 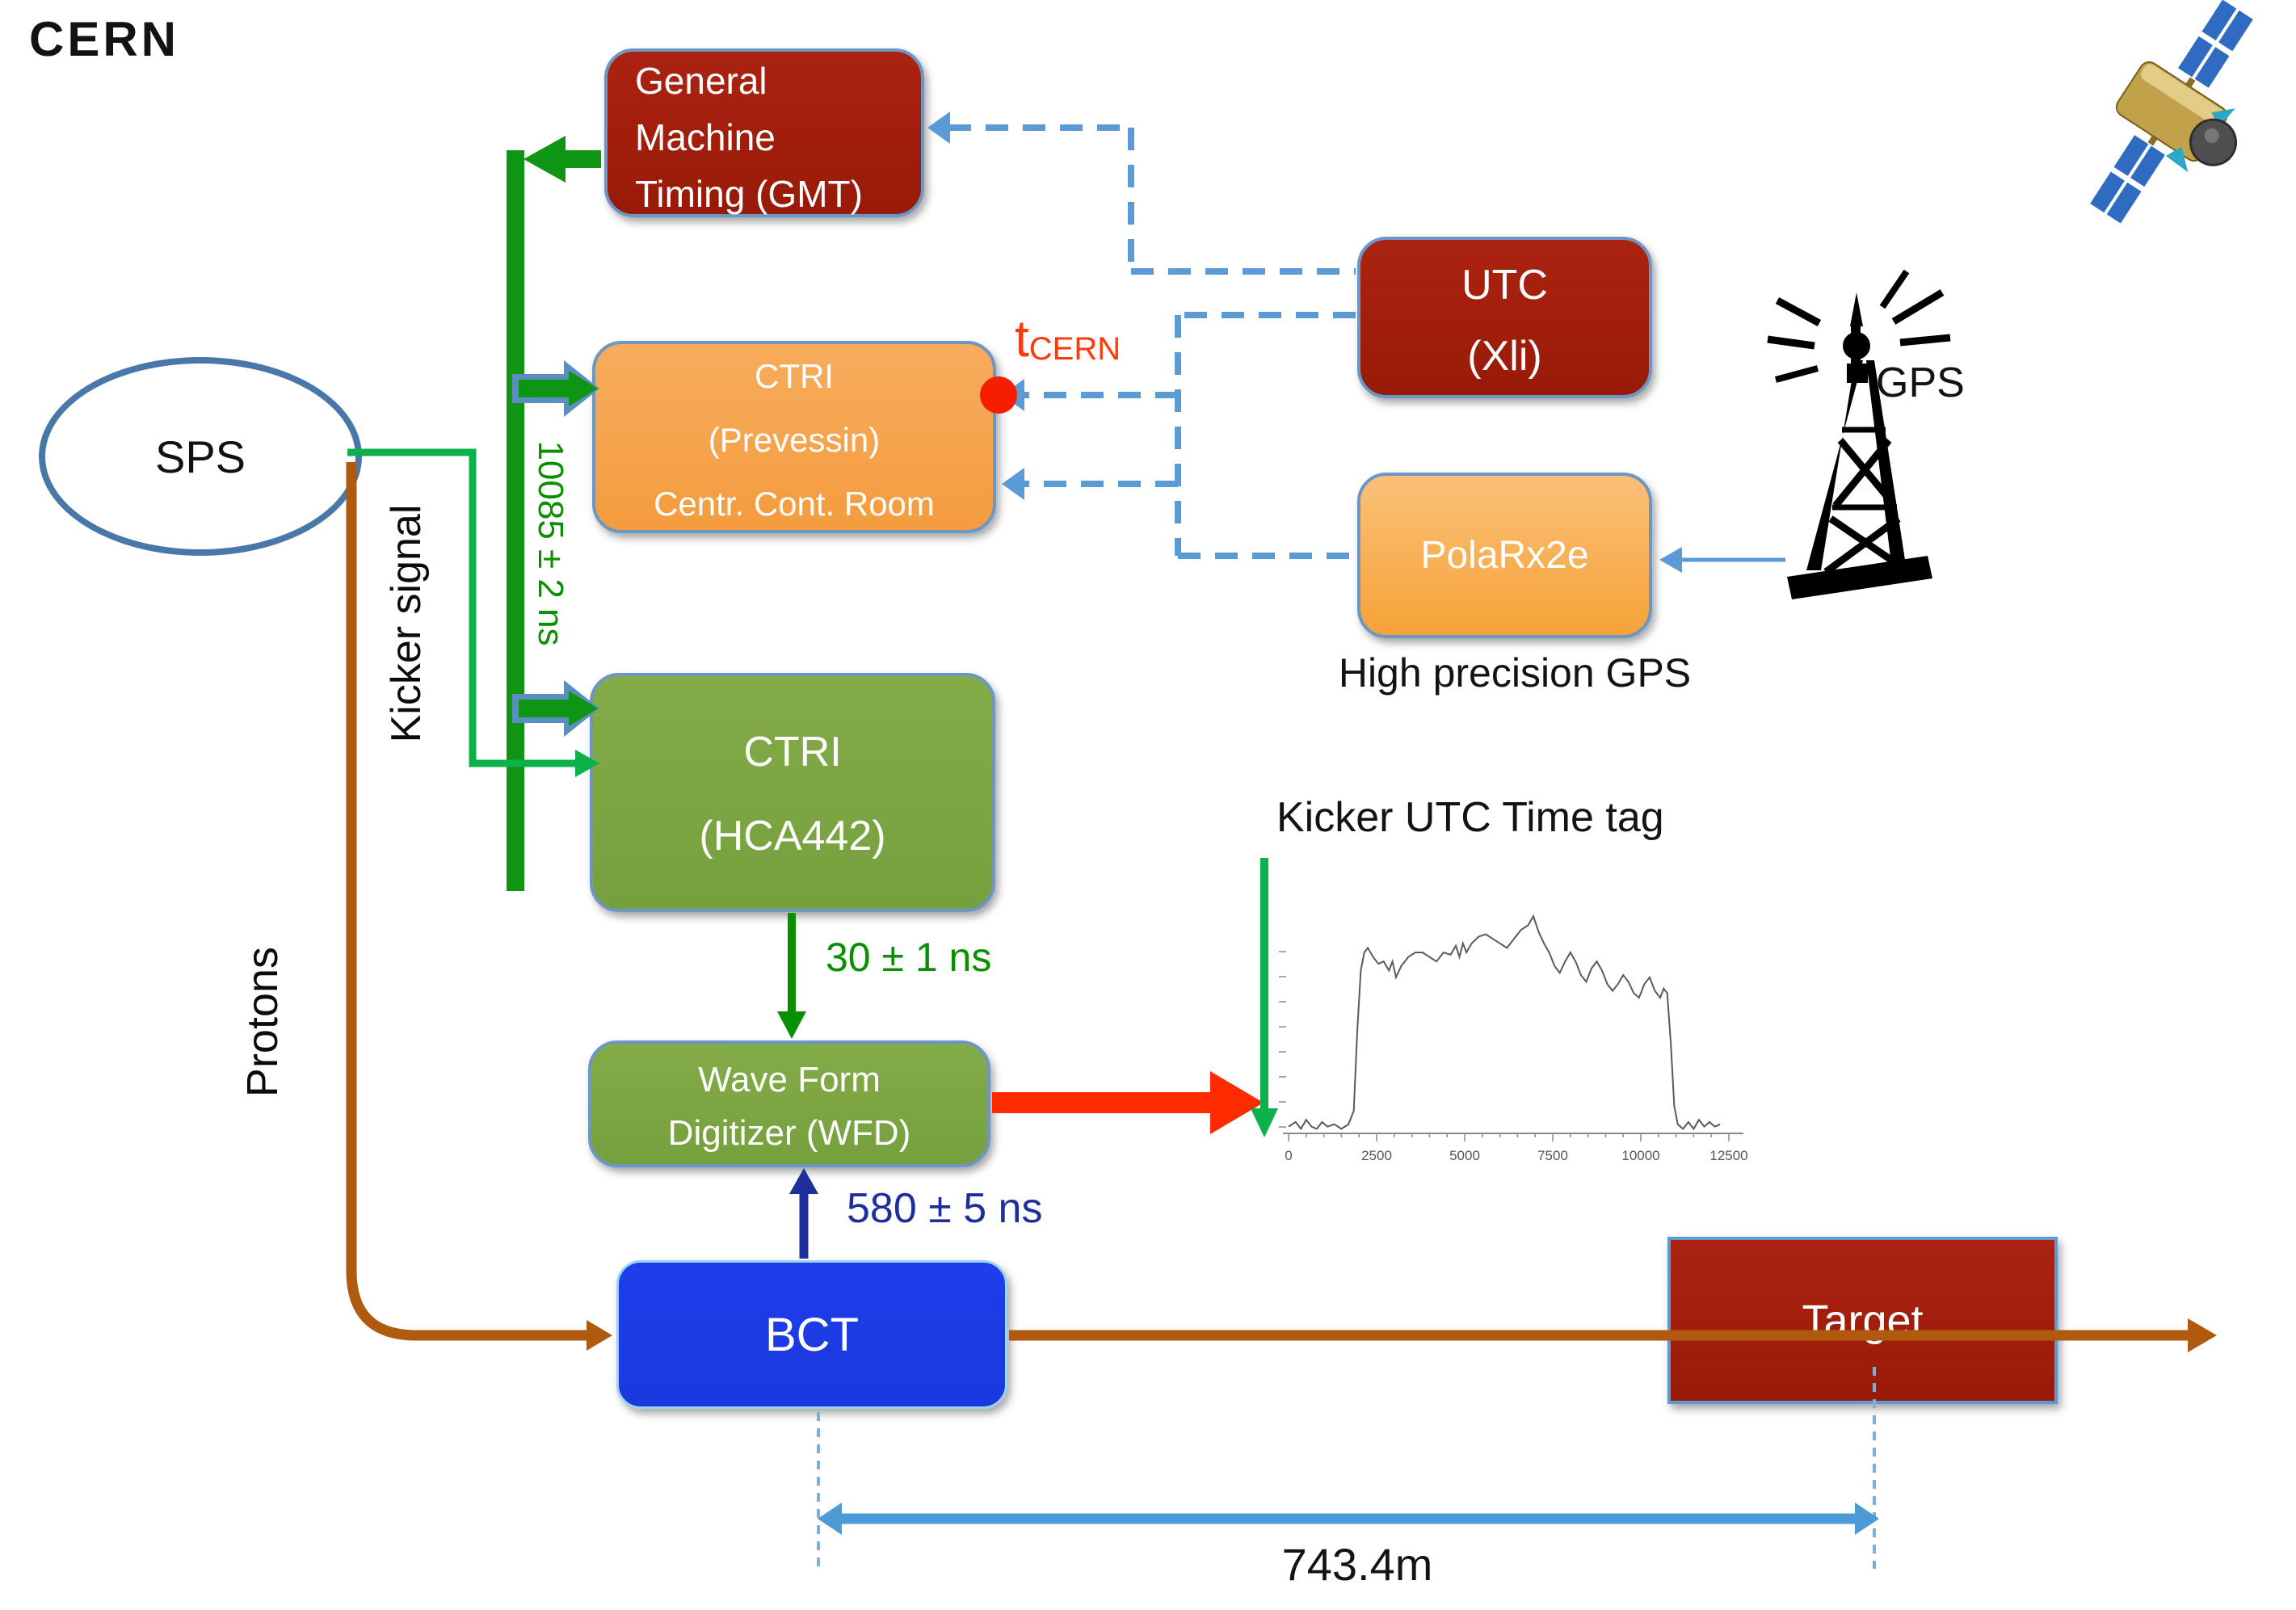 I want to click on node-ctri-prevessin-line3: Centr. Cont. Room, so click(x=794, y=504).